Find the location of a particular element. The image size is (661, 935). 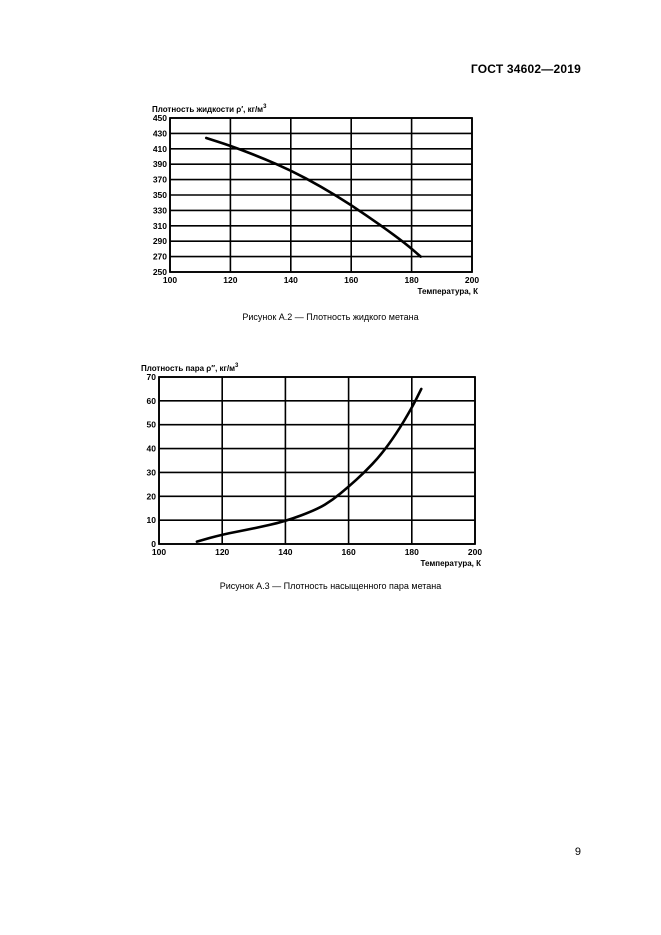

y-tick-label: 10 is located at coordinates (152, 520).